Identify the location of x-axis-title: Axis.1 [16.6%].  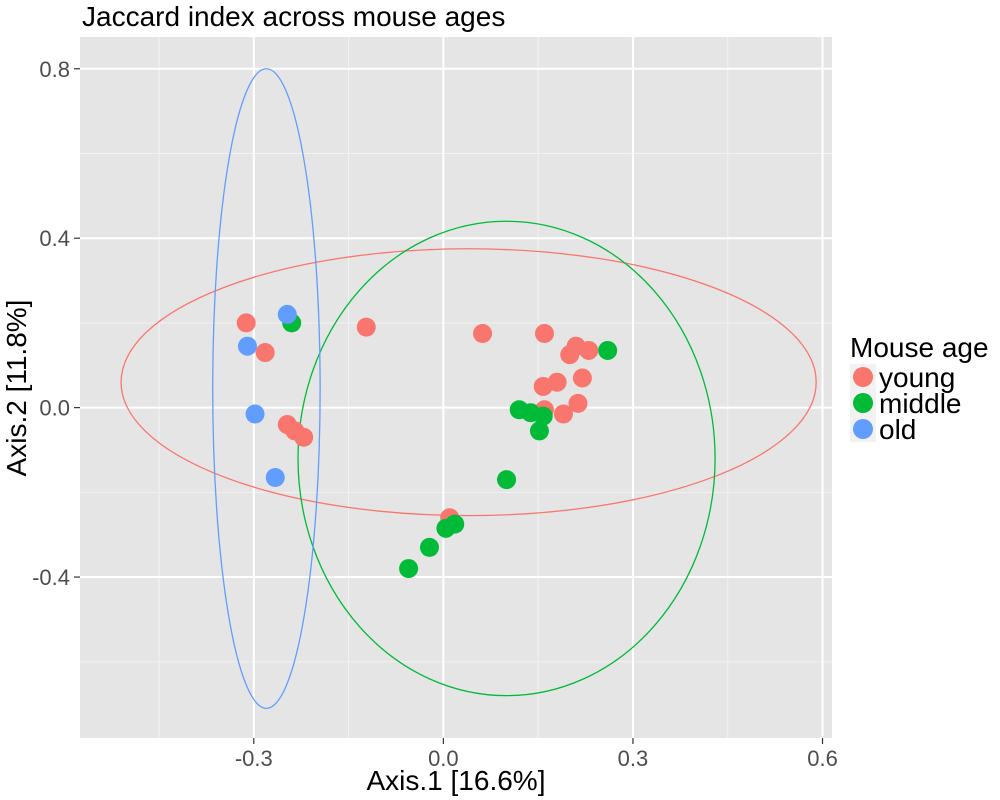
(456, 780).